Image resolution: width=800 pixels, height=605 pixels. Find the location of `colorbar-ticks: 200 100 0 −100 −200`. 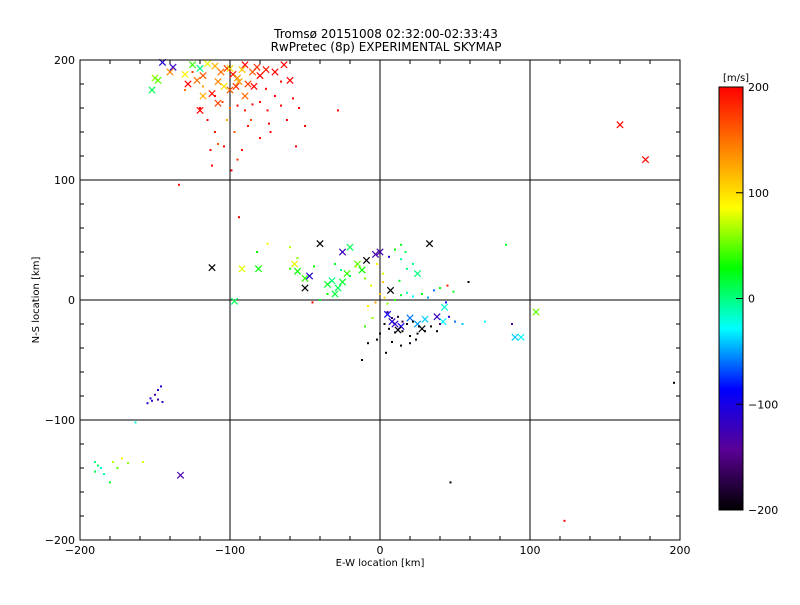

colorbar-ticks: 200 100 0 −100 −200 is located at coordinates (757, 299).